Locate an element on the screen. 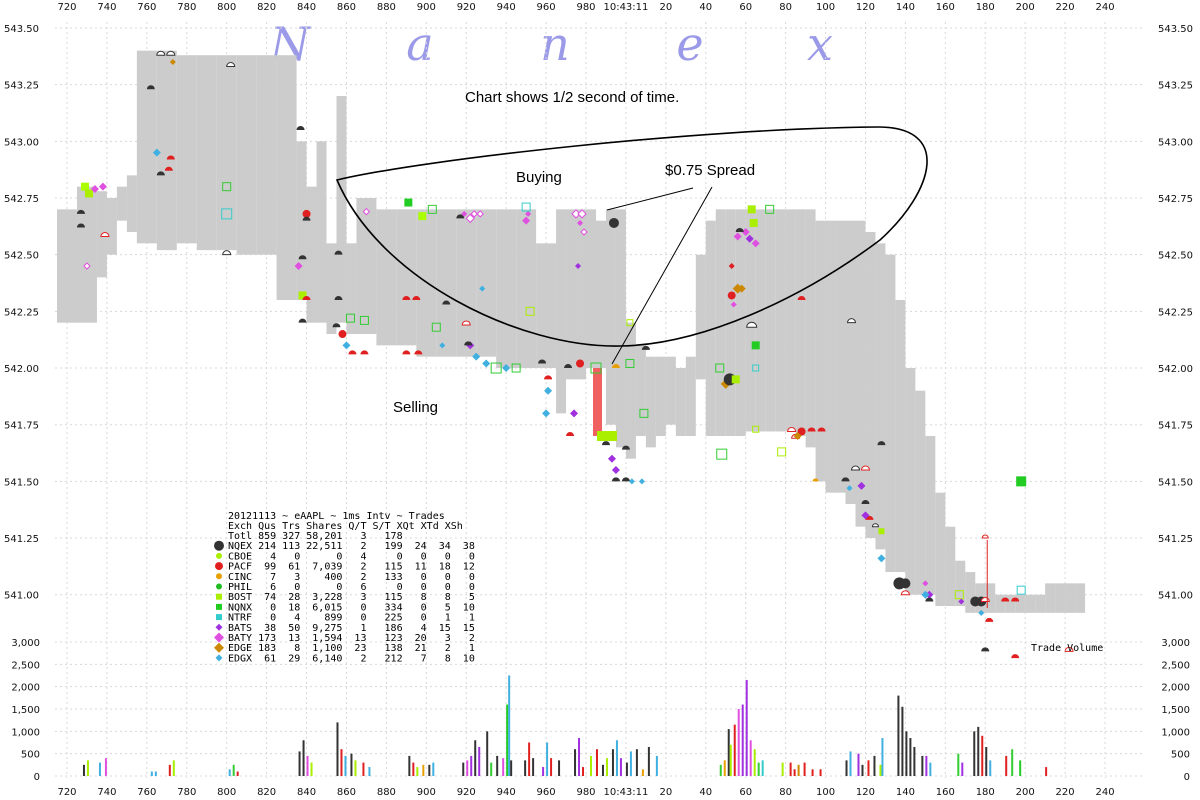 This screenshot has height=800, width=1200. x-tick-label-bottom: 860 is located at coordinates (346, 792).